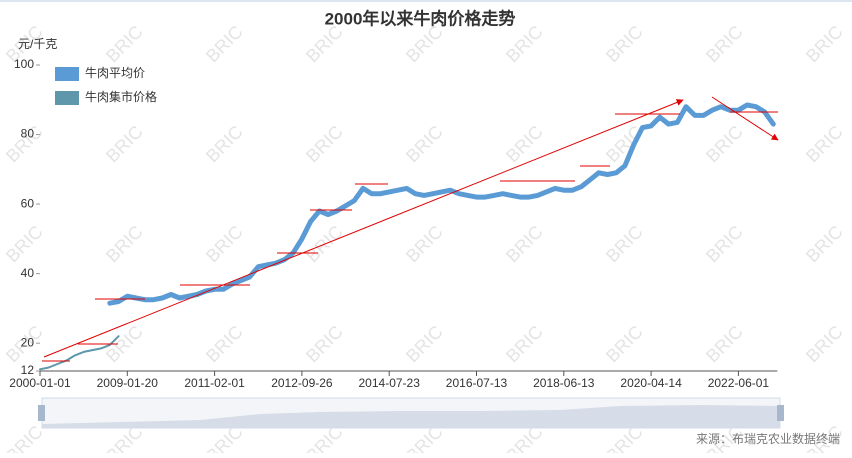 This screenshot has height=458, width=852. Describe the element at coordinates (28, 134) in the screenshot. I see `y-tick-label: 80` at that location.